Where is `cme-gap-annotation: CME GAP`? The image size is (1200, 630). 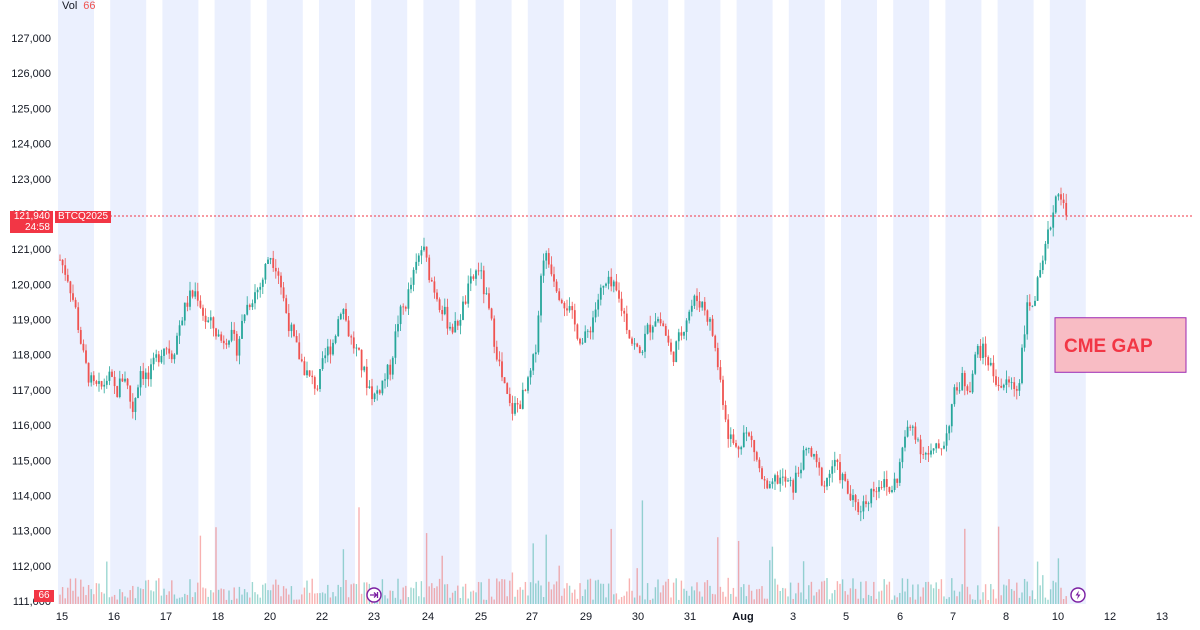 cme-gap-annotation: CME GAP is located at coordinates (1120, 345).